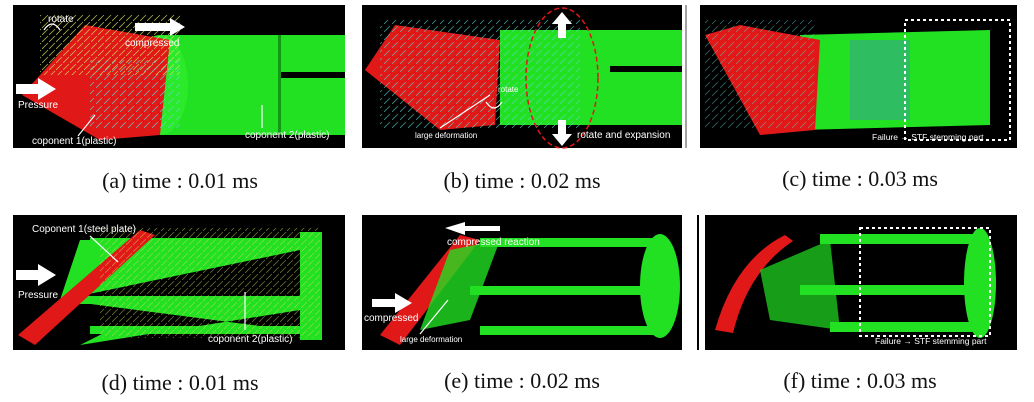 The image size is (1034, 402). Describe the element at coordinates (74, 141) in the screenshot. I see `label: coponent 1(plastic)` at that location.